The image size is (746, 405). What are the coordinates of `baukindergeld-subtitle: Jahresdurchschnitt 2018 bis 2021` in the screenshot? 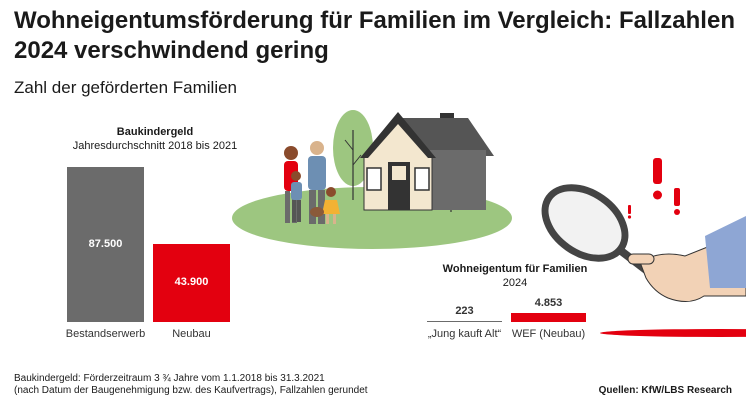 It's located at (155, 146).